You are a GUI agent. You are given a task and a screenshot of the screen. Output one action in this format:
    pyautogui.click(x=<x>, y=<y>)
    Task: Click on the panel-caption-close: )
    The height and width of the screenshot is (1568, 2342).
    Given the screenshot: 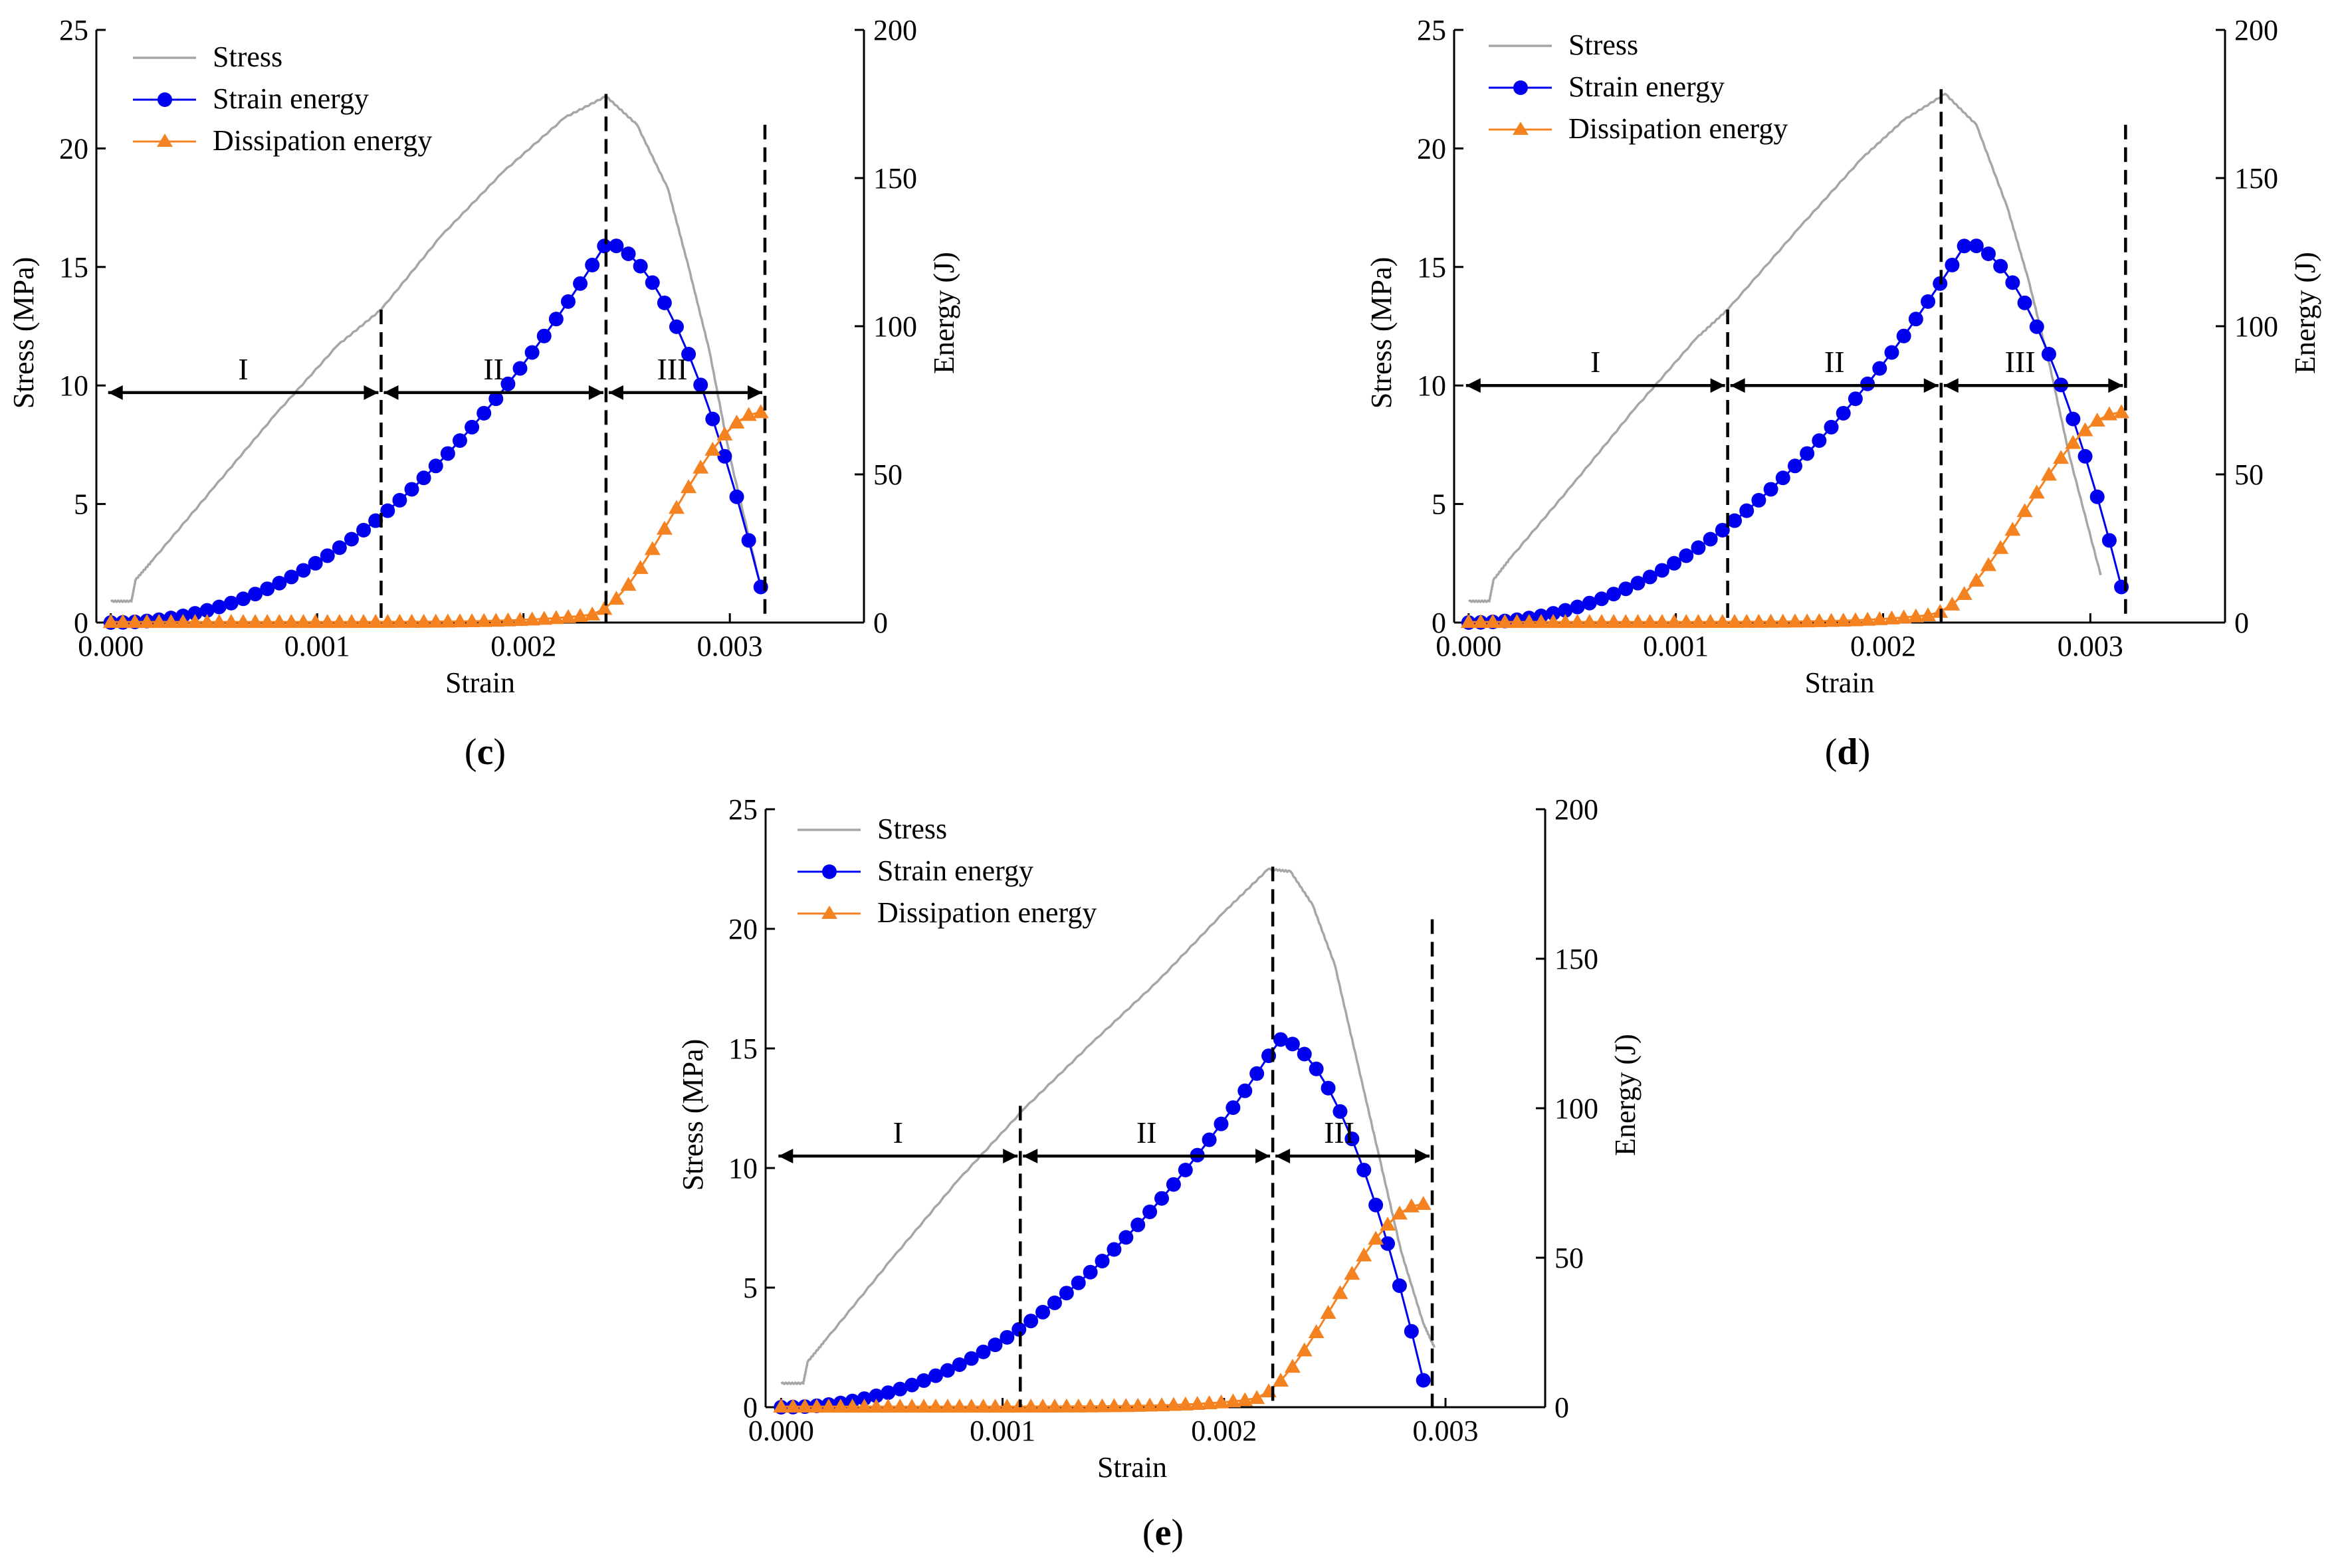 What is the action you would take?
    pyautogui.click(x=1864, y=752)
    